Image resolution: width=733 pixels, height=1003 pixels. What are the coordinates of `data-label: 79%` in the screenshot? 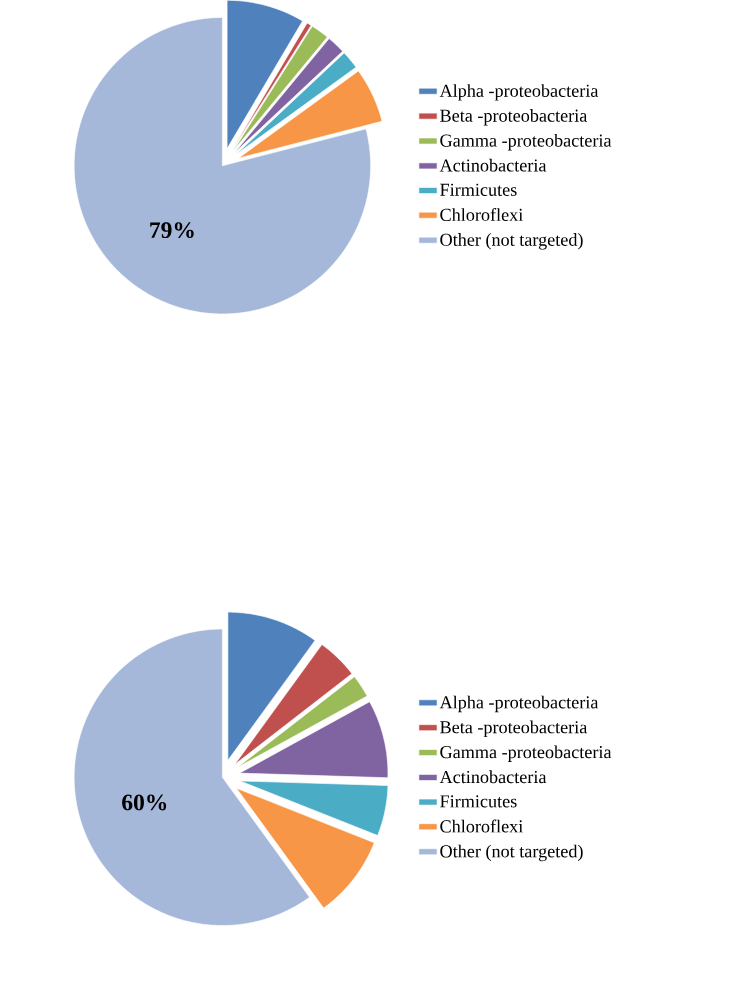 It's located at (172, 230).